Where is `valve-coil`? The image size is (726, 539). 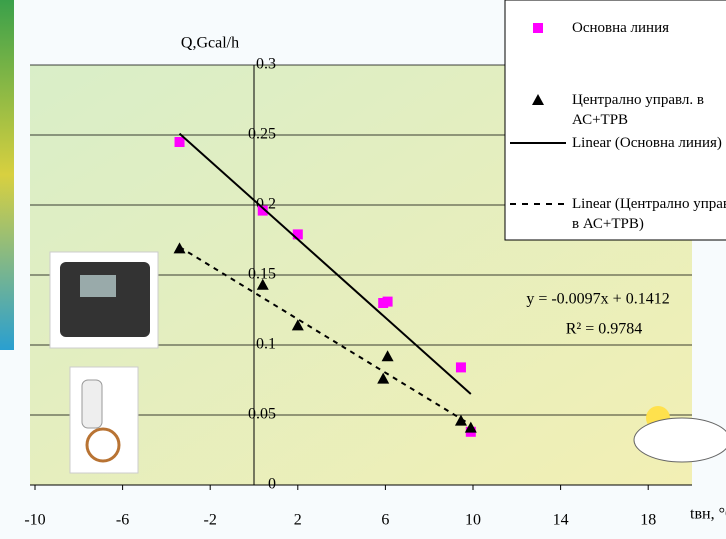 valve-coil is located at coordinates (103, 445).